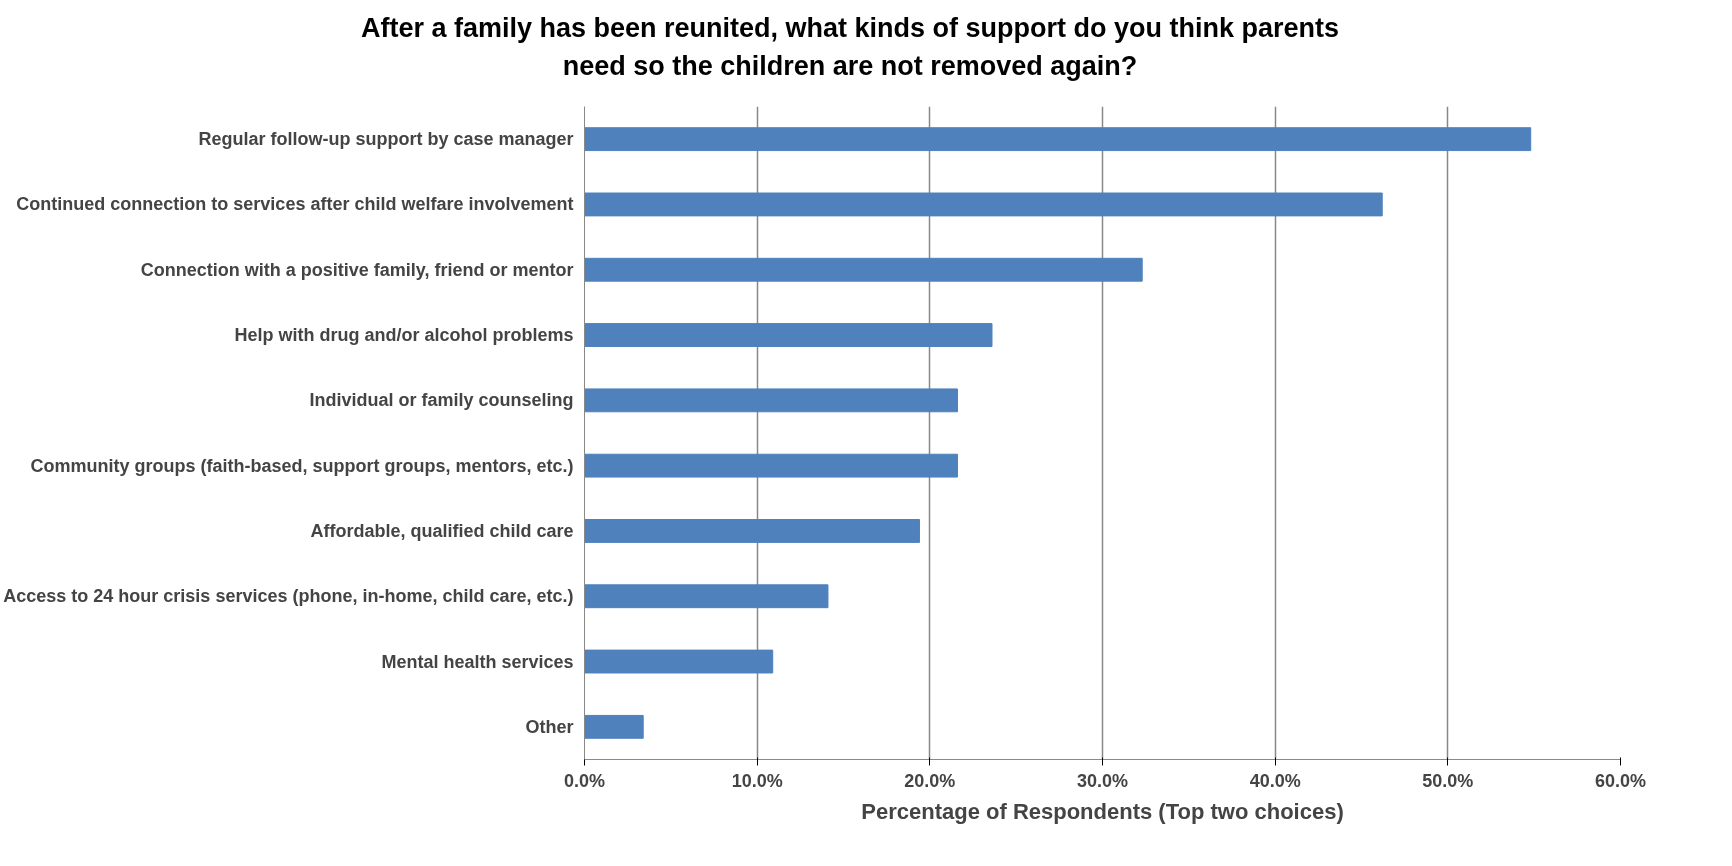 The height and width of the screenshot is (866, 1732). I want to click on y-tick-label: Help with drug and/or alcohol problems, so click(404, 334).